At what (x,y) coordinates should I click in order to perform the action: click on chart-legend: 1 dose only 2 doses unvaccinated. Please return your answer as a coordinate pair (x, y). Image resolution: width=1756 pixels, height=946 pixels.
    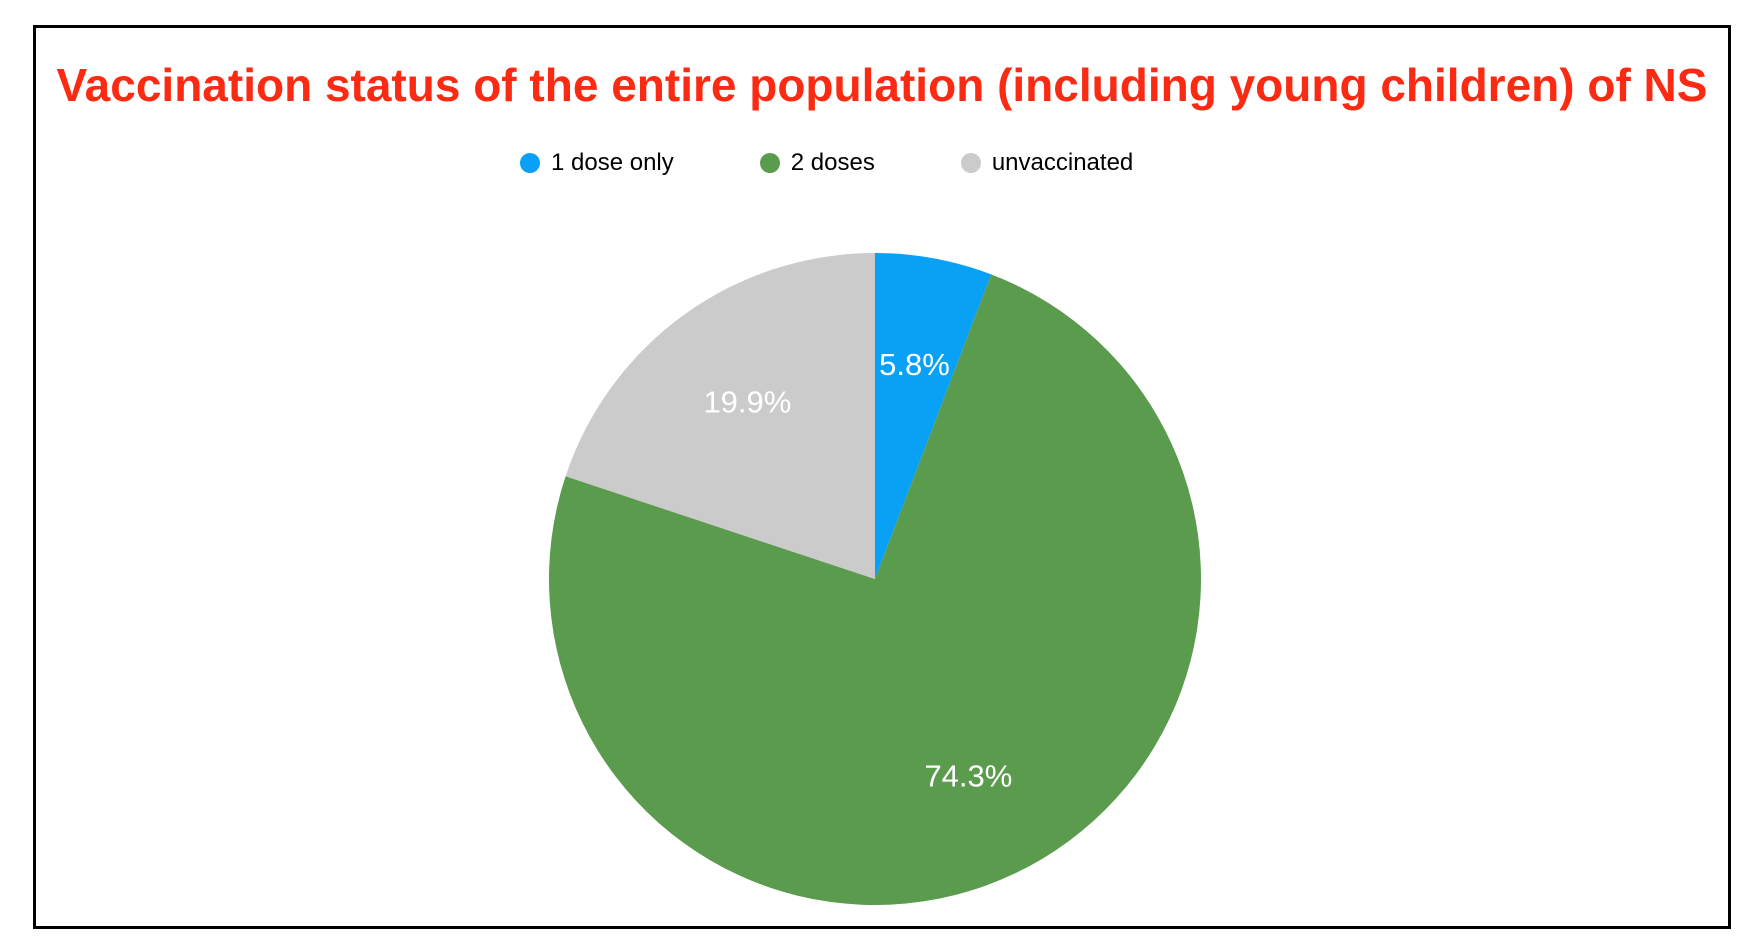
    Looking at the image, I should click on (826, 163).